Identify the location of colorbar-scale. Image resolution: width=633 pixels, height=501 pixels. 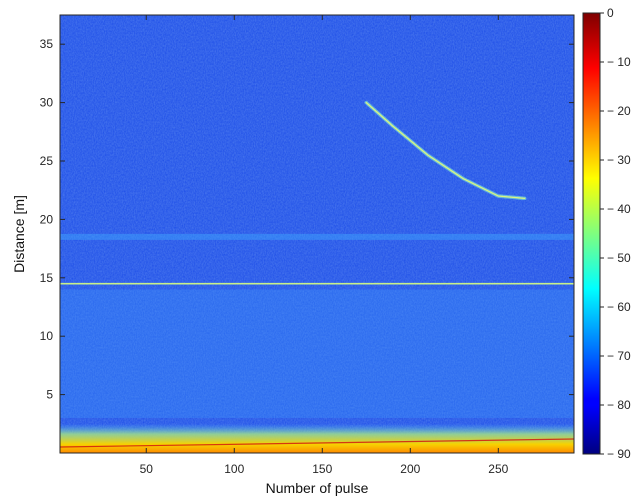
(591, 233).